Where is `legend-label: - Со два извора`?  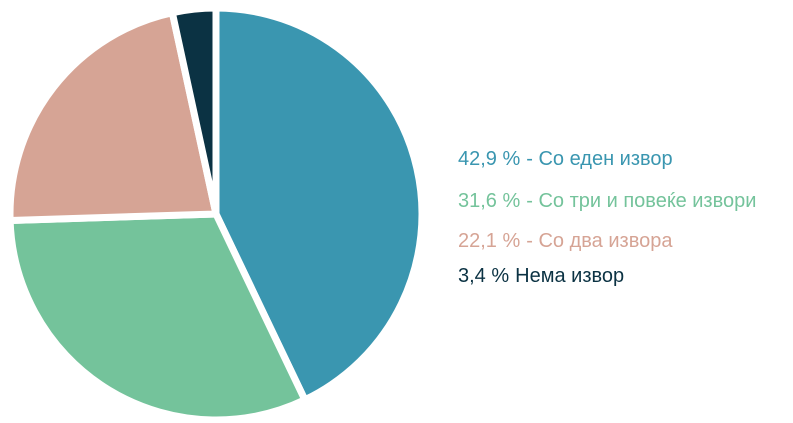 legend-label: - Со два извора is located at coordinates (599, 241).